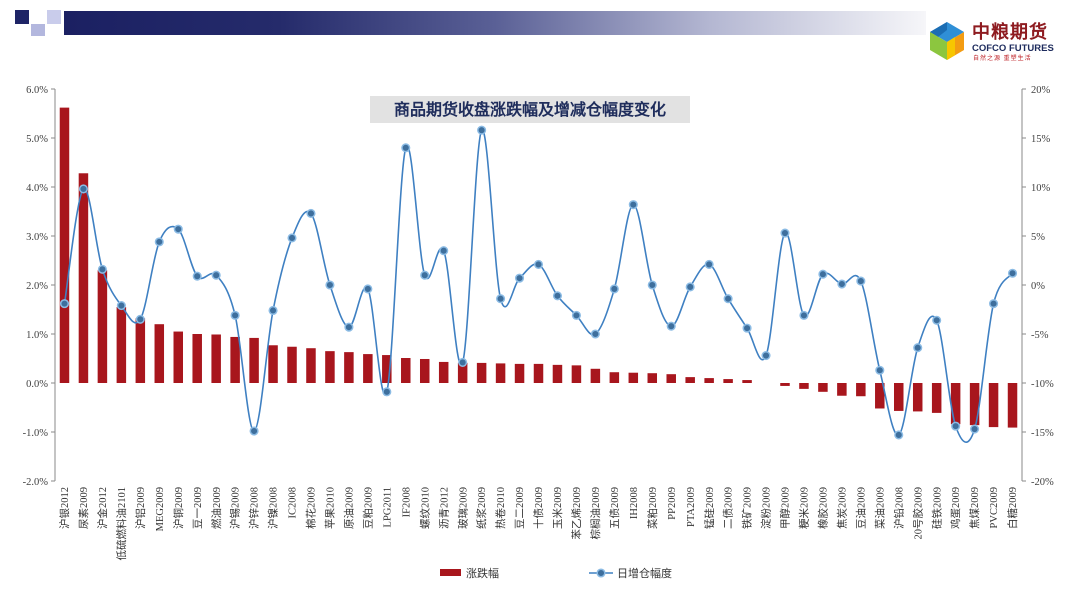 The image size is (1080, 608). I want to click on legend-bar-swatch, so click(450, 572).